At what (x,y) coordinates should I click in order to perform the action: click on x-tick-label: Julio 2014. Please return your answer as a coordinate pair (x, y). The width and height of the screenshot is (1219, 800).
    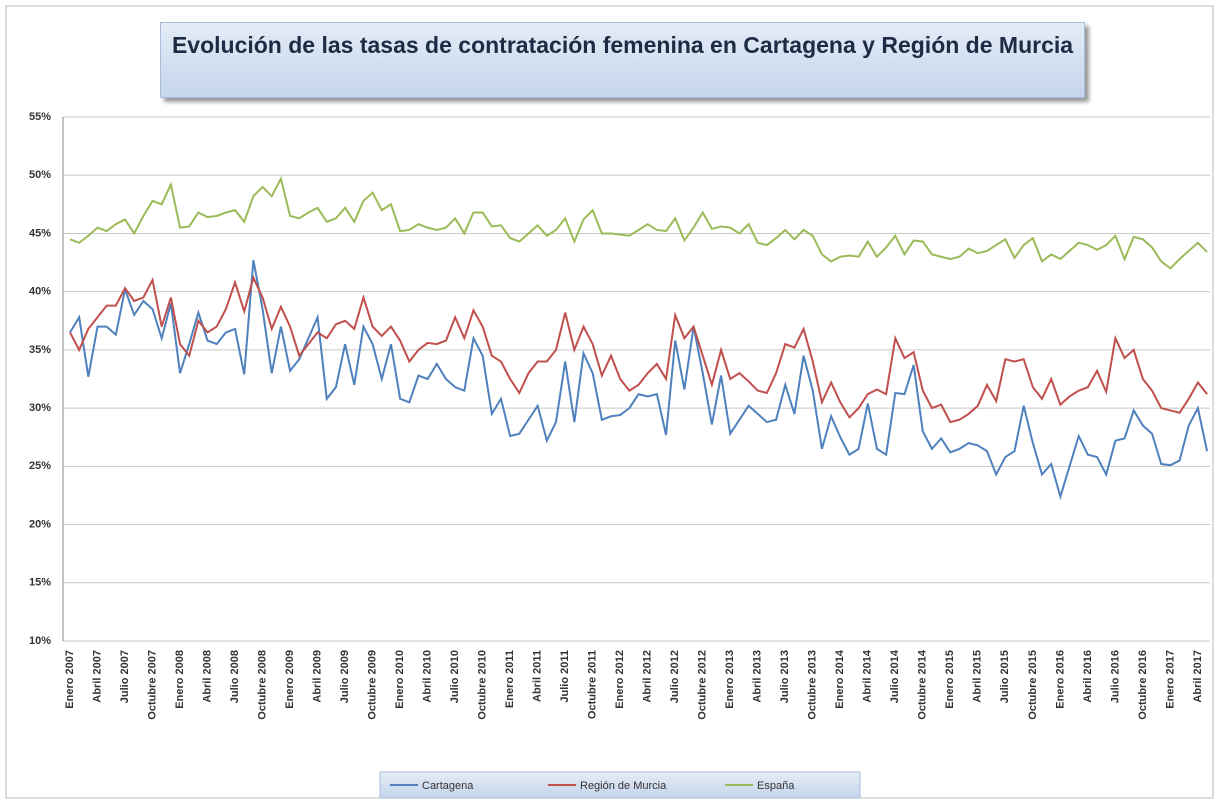
    Looking at the image, I should click on (895, 676).